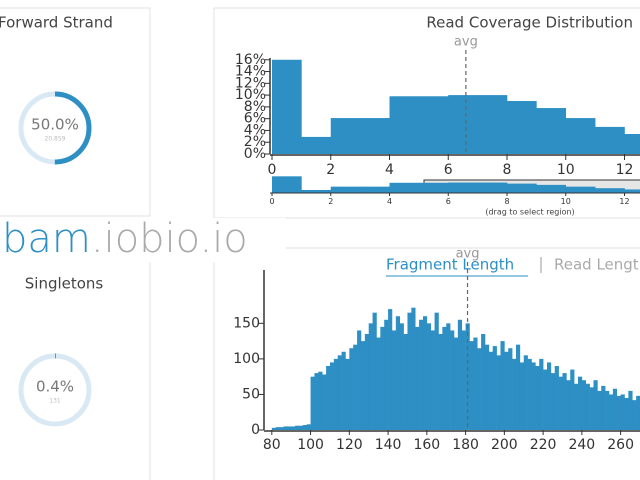  What do you see at coordinates (46, 239) in the screenshot?
I see `logo-name: bam` at bounding box center [46, 239].